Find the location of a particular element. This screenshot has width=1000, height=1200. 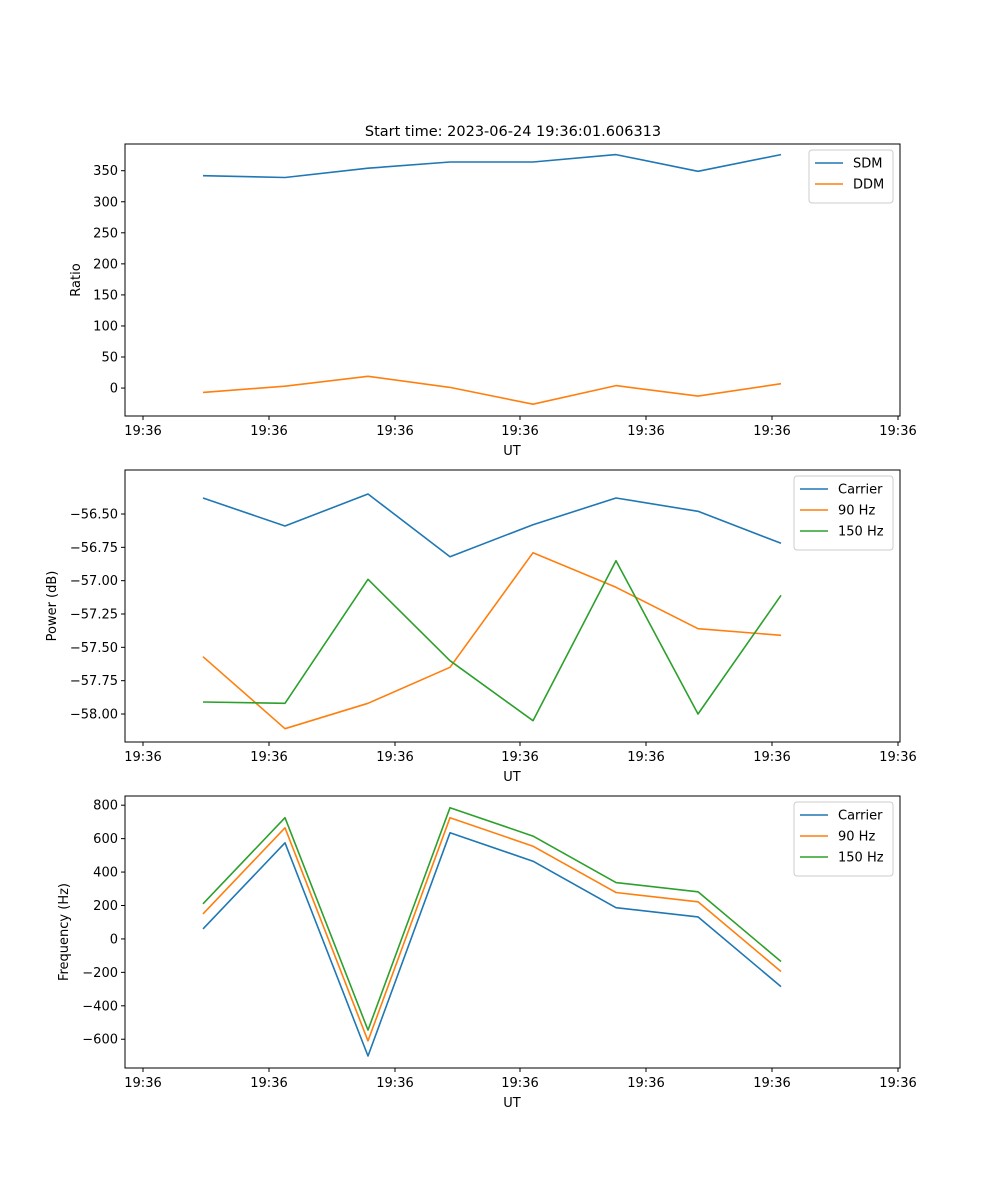

y-tick-label: 300 is located at coordinates (105, 202).